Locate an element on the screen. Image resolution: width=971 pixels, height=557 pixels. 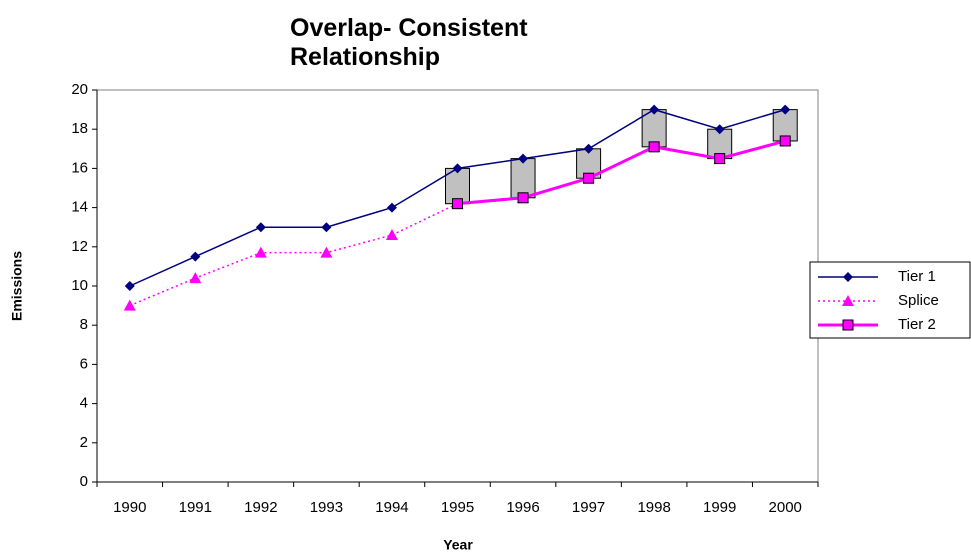
y-tick-label: 6 is located at coordinates (84, 363).